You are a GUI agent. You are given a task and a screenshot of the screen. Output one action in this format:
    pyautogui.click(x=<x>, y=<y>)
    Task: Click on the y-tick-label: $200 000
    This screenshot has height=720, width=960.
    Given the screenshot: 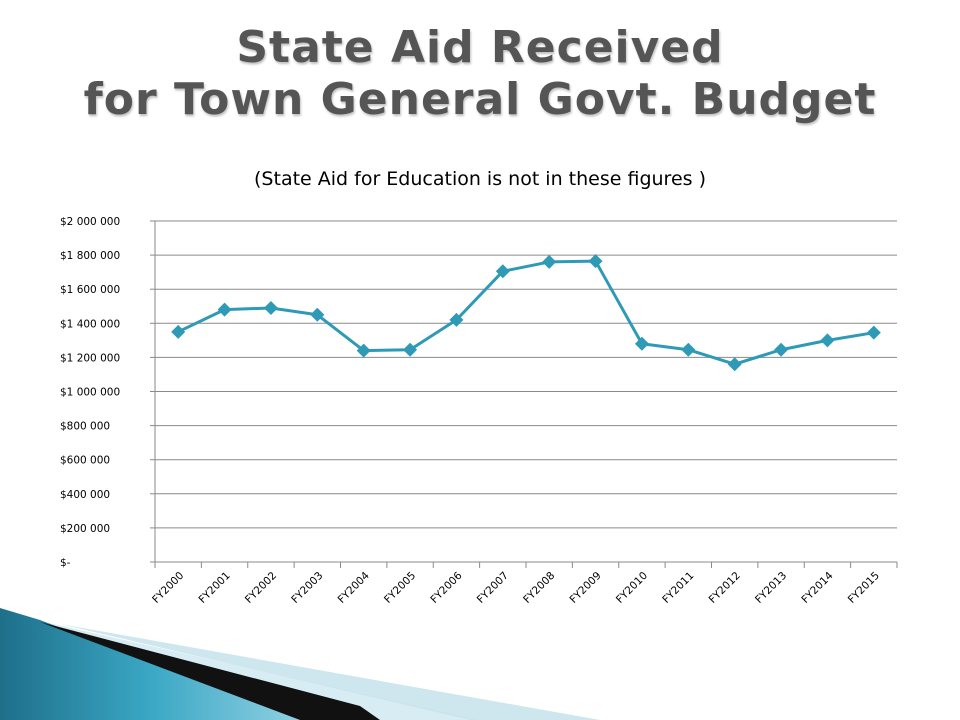 What is the action you would take?
    pyautogui.click(x=85, y=529)
    